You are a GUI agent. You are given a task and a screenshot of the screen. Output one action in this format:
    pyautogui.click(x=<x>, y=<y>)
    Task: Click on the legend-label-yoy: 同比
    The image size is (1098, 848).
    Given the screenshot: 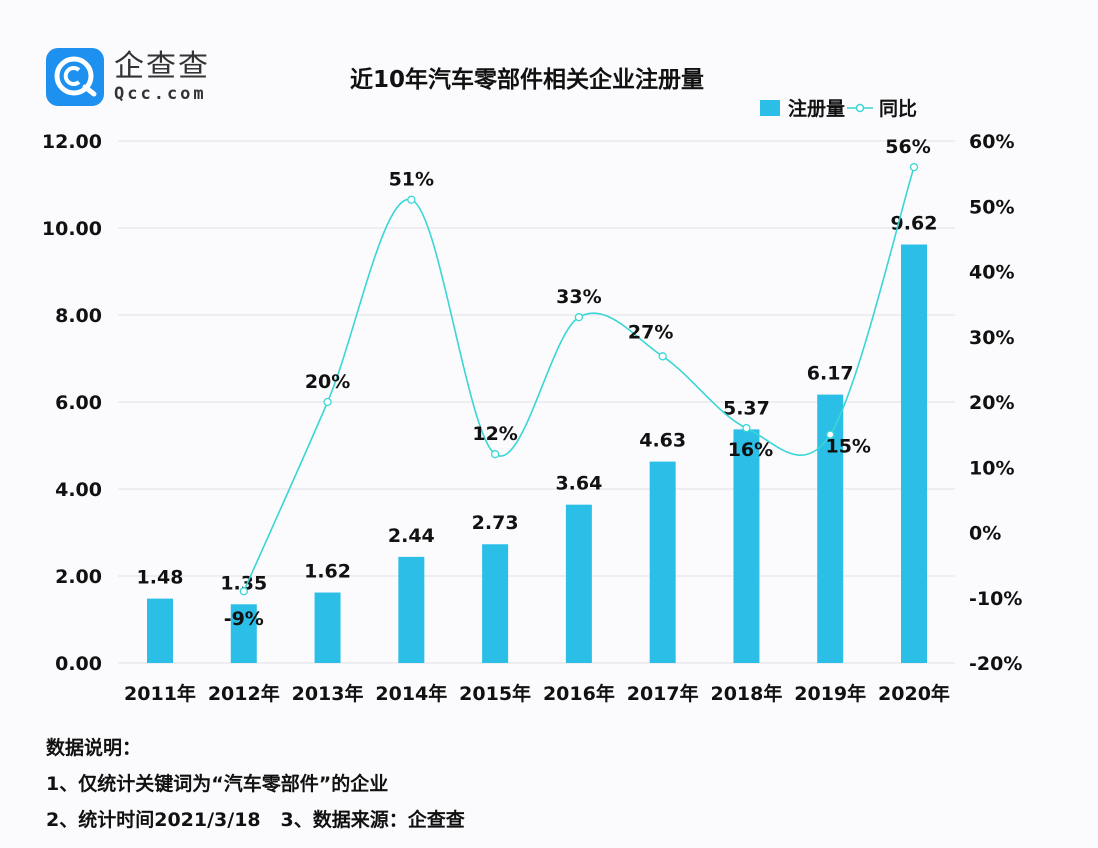 What is the action you would take?
    pyautogui.click(x=898, y=109)
    